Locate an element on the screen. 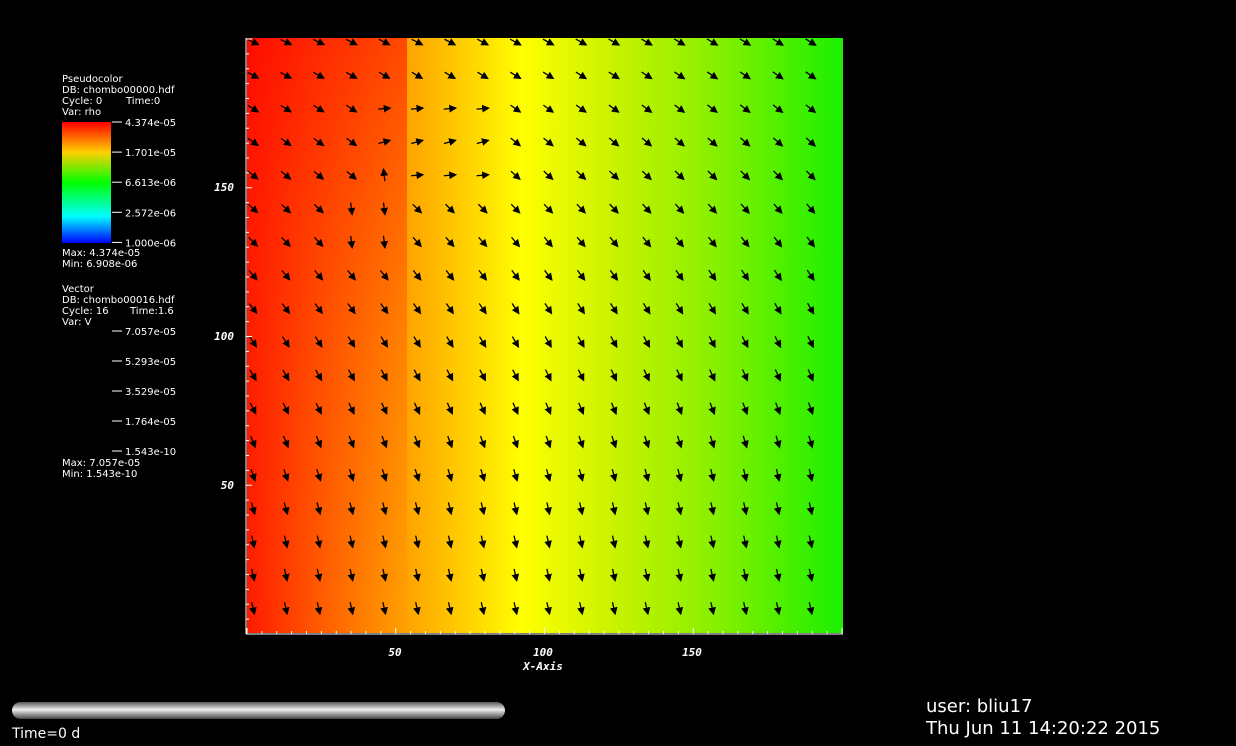 This screenshot has height=746, width=1236. legend-db: DB: chombo00016.hdf is located at coordinates (118, 300).